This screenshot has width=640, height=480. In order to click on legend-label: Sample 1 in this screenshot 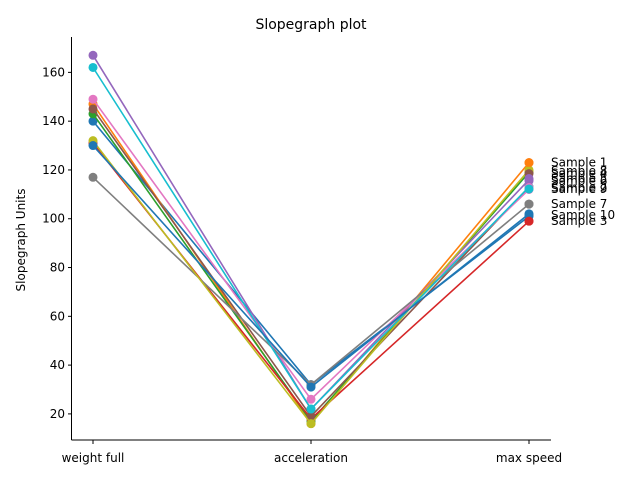, I will do `click(579, 163)`.